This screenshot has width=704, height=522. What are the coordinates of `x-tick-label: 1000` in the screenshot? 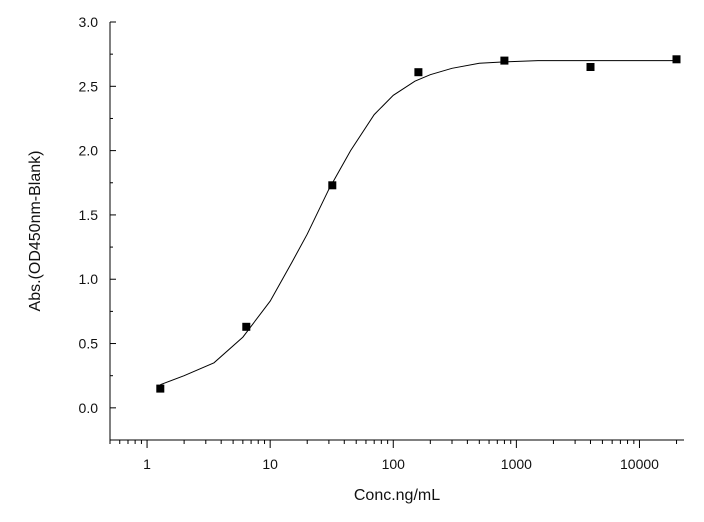 It's located at (516, 464).